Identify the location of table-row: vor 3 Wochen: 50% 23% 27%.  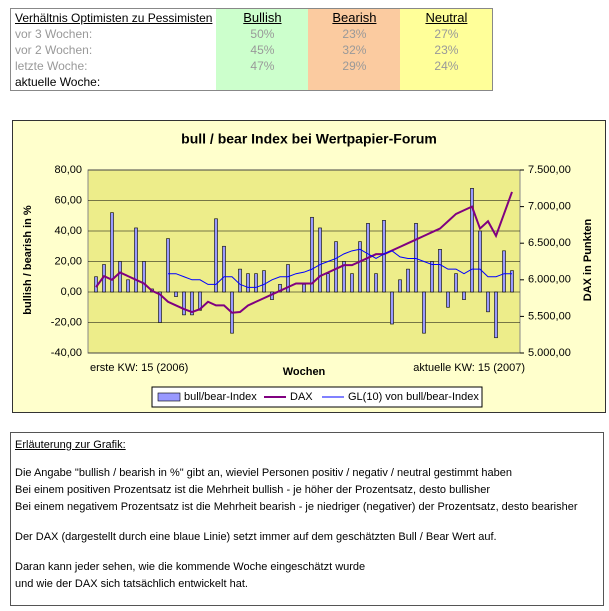
(252, 34).